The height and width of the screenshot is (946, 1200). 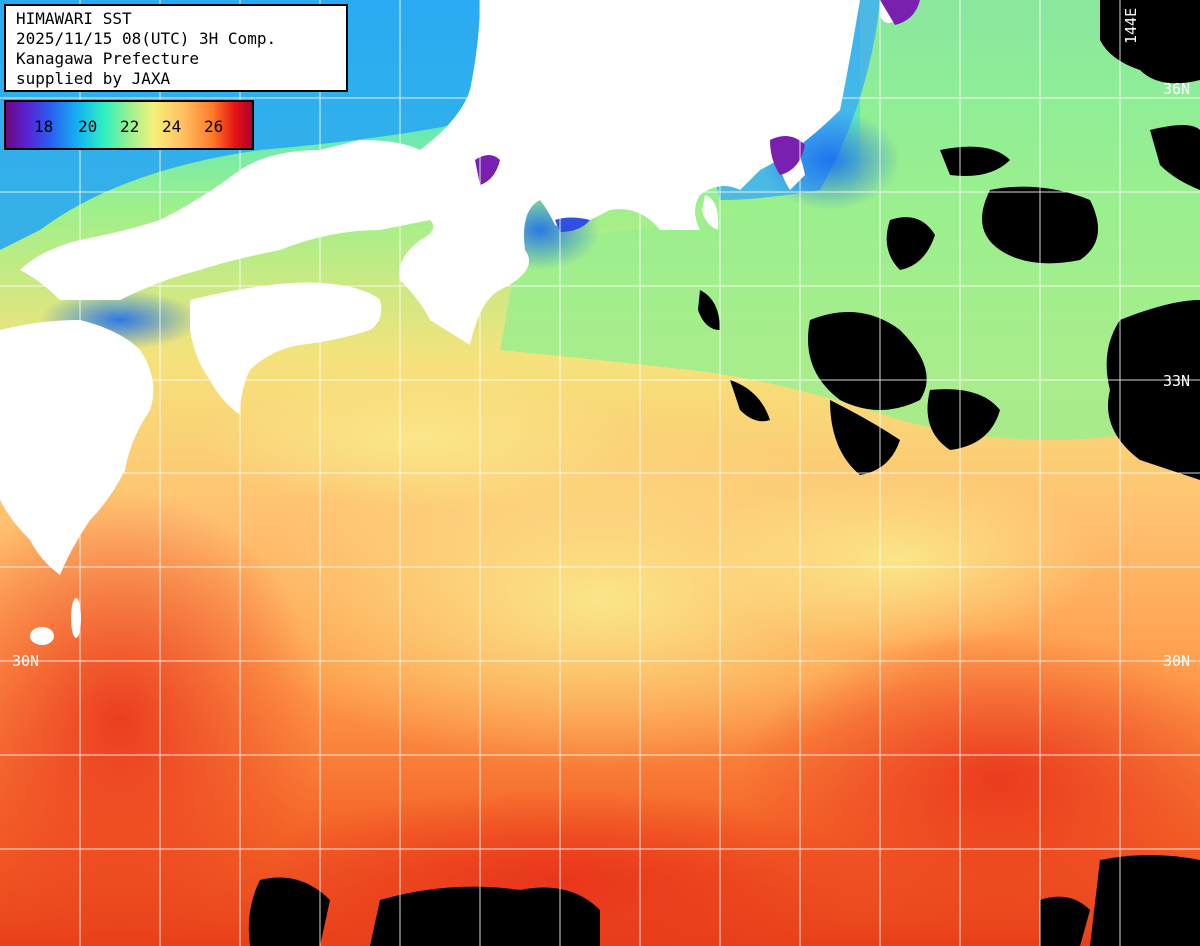 I want to click on lat-label-30n-right: 30N, so click(x=1177, y=661).